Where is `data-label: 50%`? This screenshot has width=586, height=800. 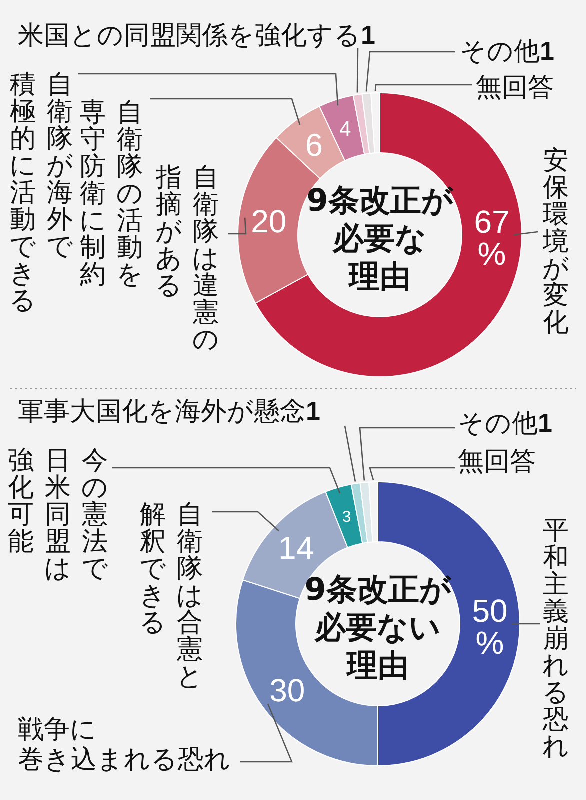 data-label: 50% is located at coordinates (490, 627).